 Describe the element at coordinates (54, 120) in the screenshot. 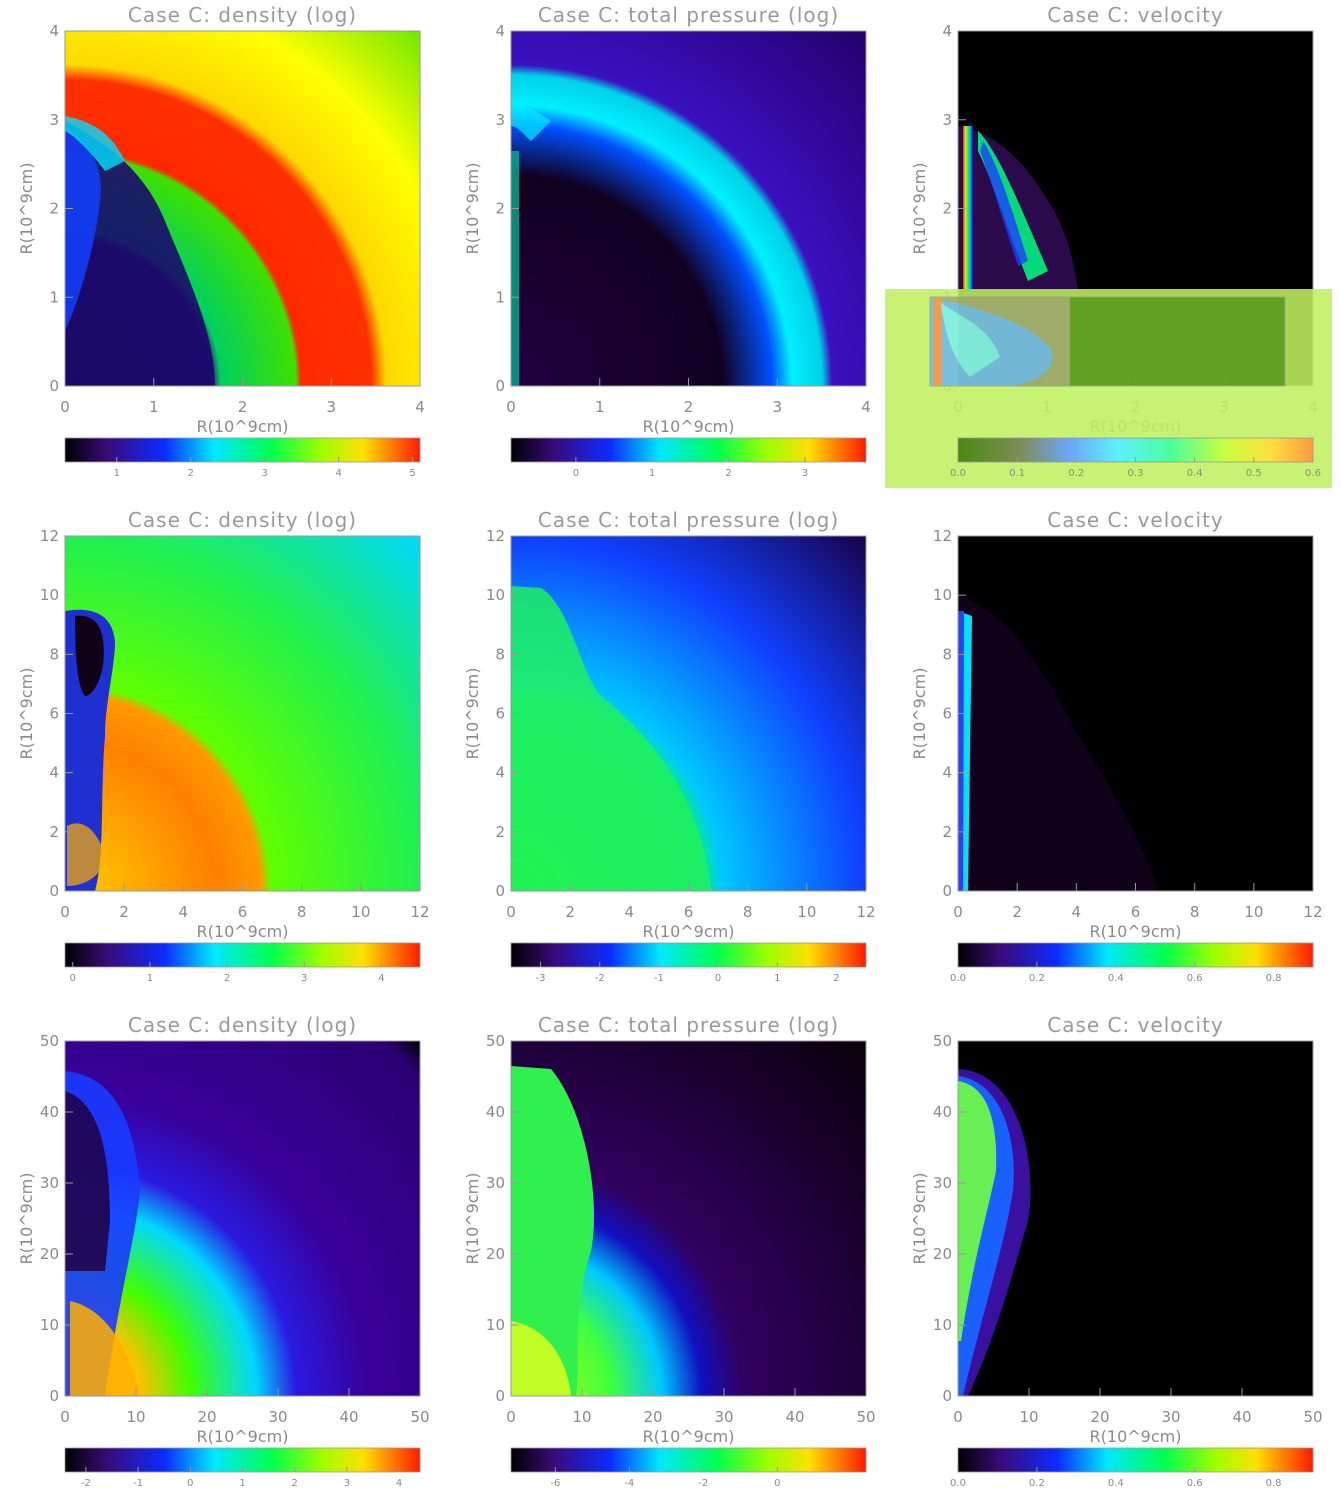

I see `y-tick-label: 3` at that location.